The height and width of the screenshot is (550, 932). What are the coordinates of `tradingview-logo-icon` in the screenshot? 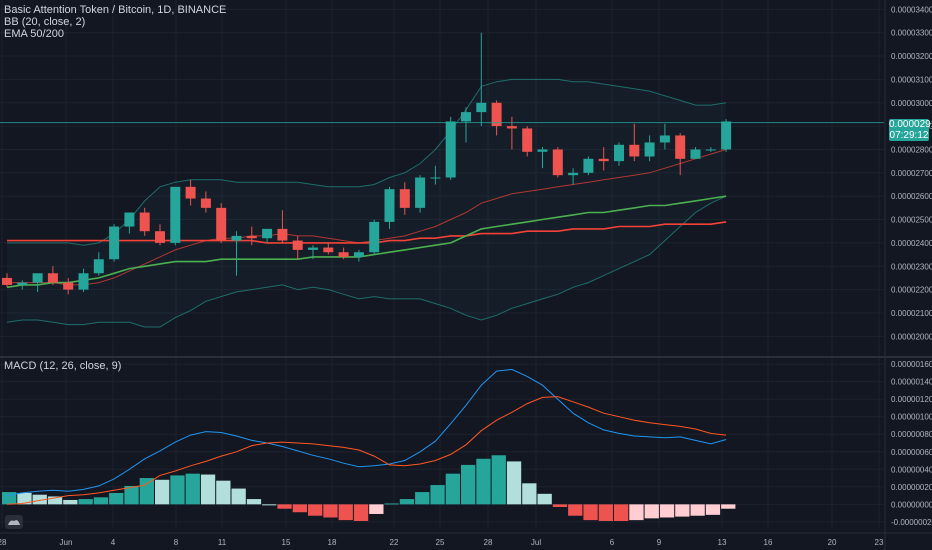 It's located at (14, 522).